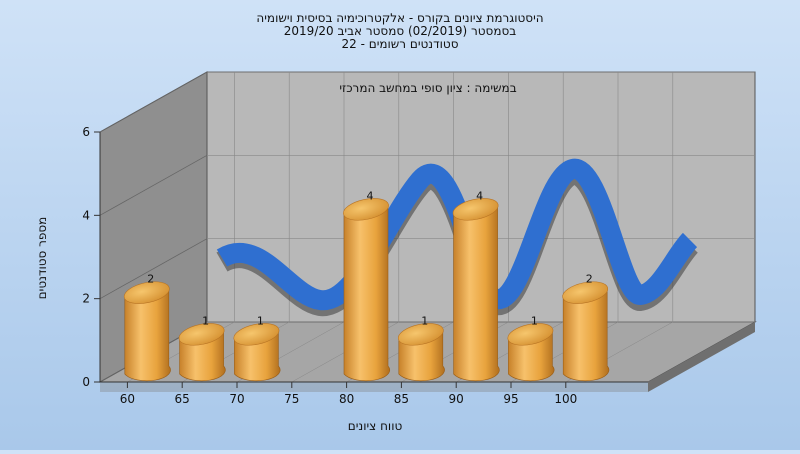  What do you see at coordinates (565, 399) in the screenshot?
I see `x-tick-label-8: 100` at bounding box center [565, 399].